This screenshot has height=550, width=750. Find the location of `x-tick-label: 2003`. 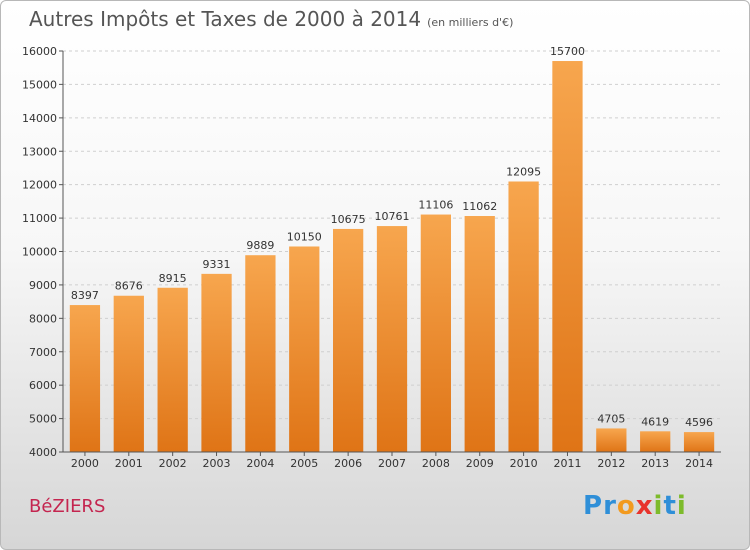

x-tick-label: 2003 is located at coordinates (217, 463).